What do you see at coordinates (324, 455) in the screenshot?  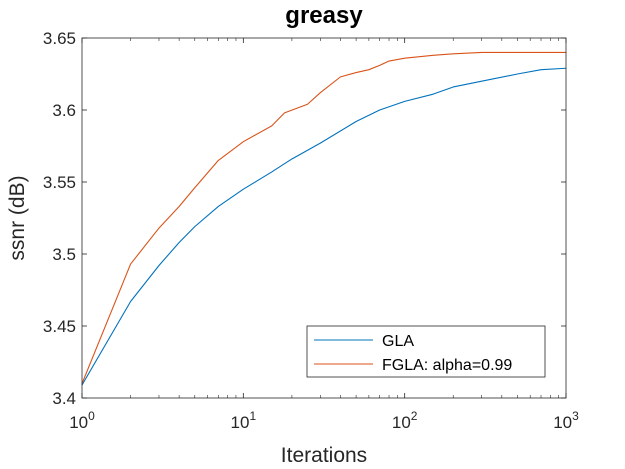 I see `x-axis-label: Iterations` at bounding box center [324, 455].